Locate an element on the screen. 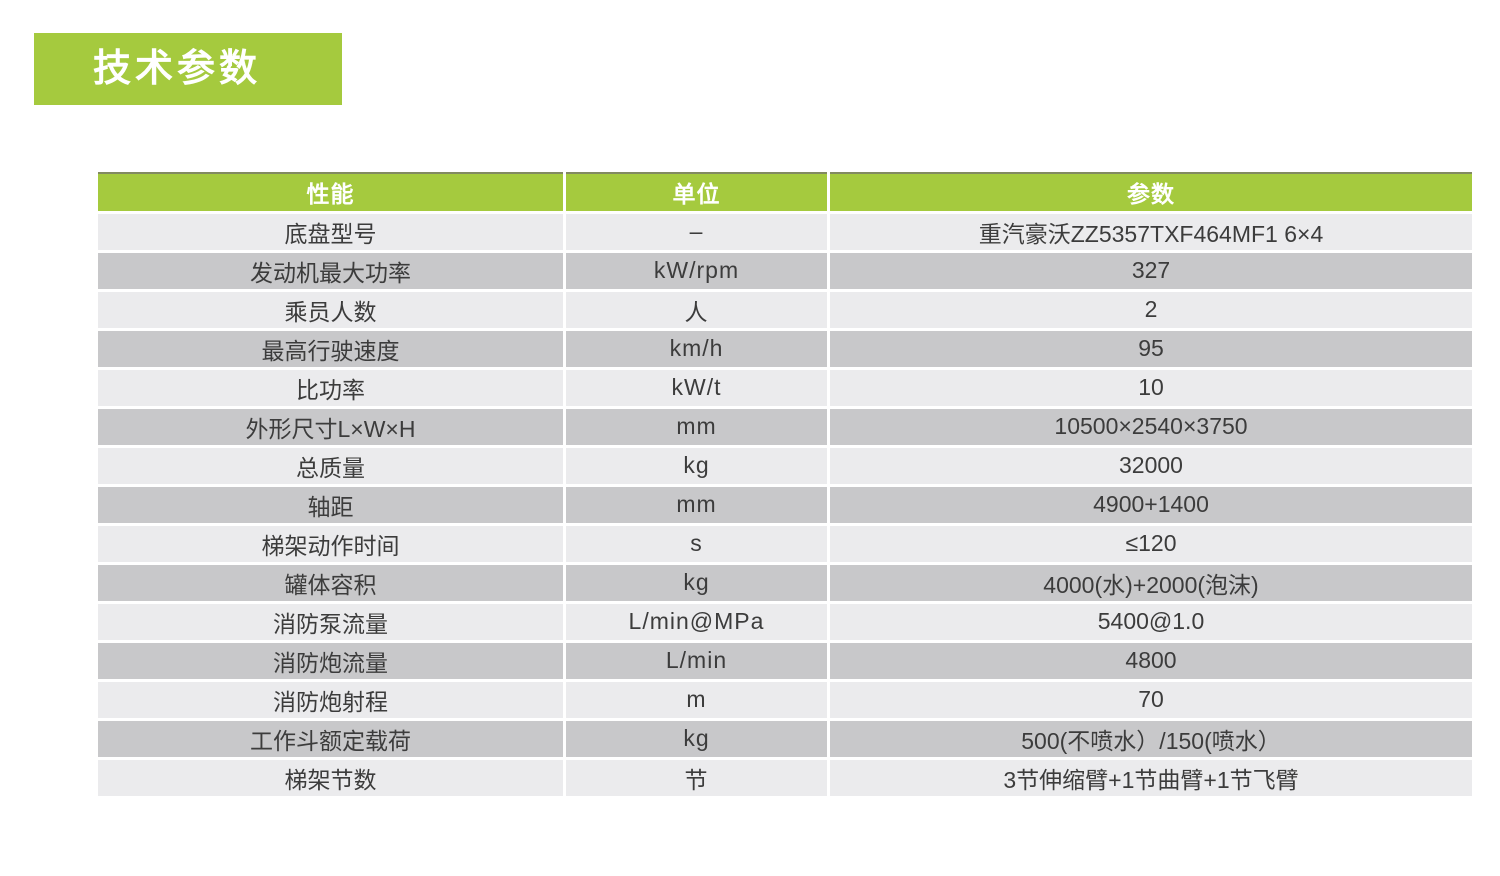 This screenshot has height=876, width=1500. spec-table-header: 性能 单位 参数 is located at coordinates (785, 193).